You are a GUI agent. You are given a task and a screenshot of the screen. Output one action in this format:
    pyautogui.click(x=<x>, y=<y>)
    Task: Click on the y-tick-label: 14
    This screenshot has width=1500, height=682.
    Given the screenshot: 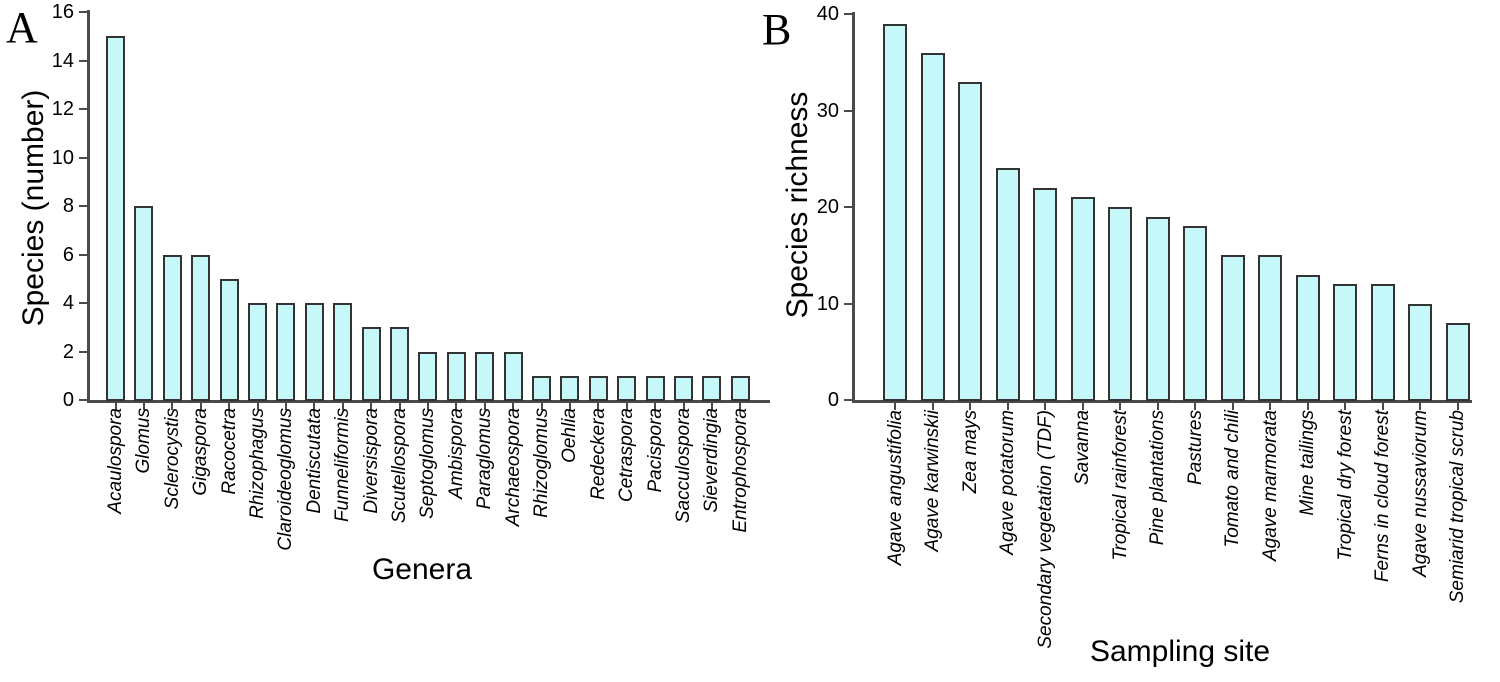 What is the action you would take?
    pyautogui.click(x=62, y=60)
    